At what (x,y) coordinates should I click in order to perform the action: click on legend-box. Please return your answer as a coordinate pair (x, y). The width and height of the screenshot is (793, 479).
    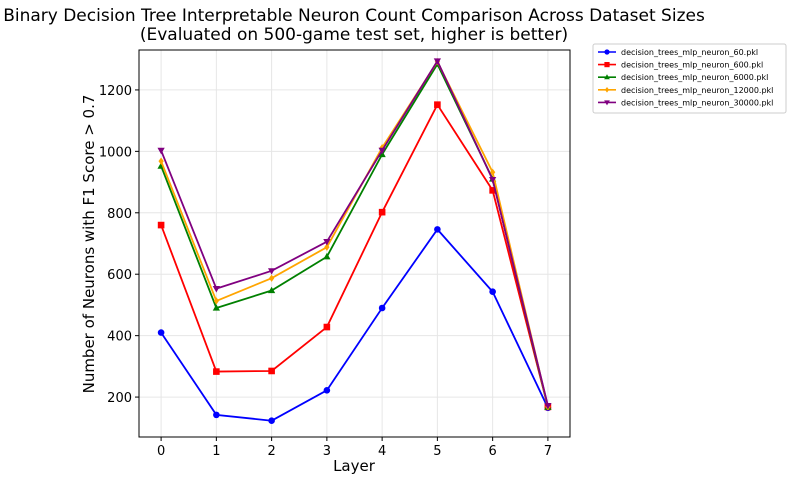
    Looking at the image, I should click on (689, 78).